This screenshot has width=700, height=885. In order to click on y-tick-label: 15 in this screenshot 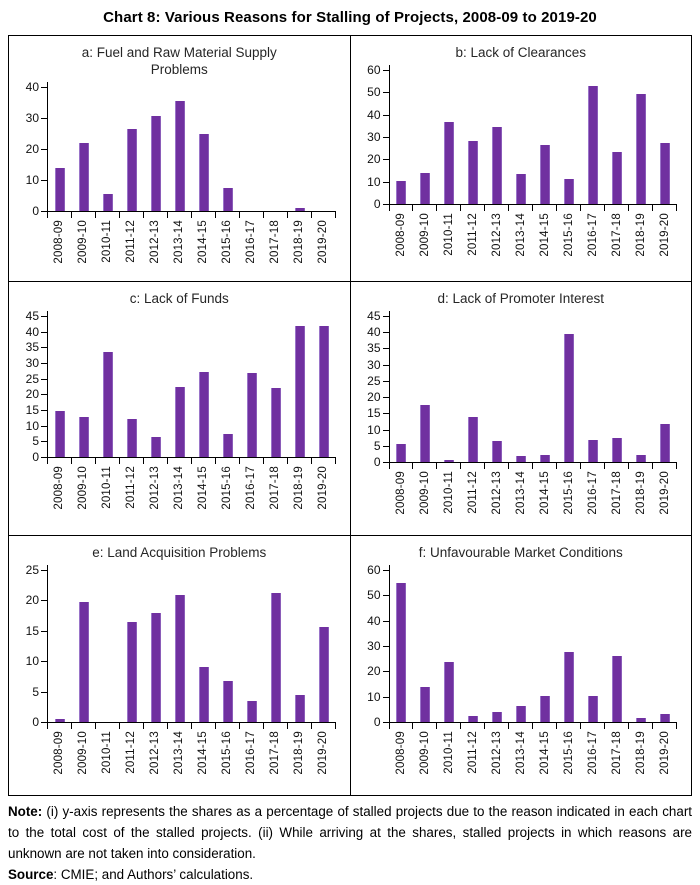, I will do `click(374, 413)`.